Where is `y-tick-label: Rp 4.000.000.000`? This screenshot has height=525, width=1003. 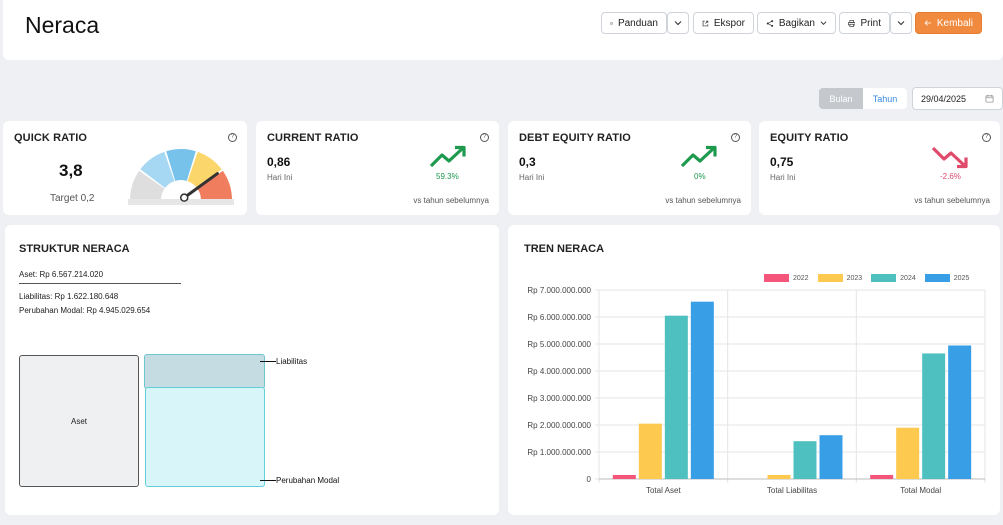 y-tick-label: Rp 4.000.000.000 is located at coordinates (559, 371).